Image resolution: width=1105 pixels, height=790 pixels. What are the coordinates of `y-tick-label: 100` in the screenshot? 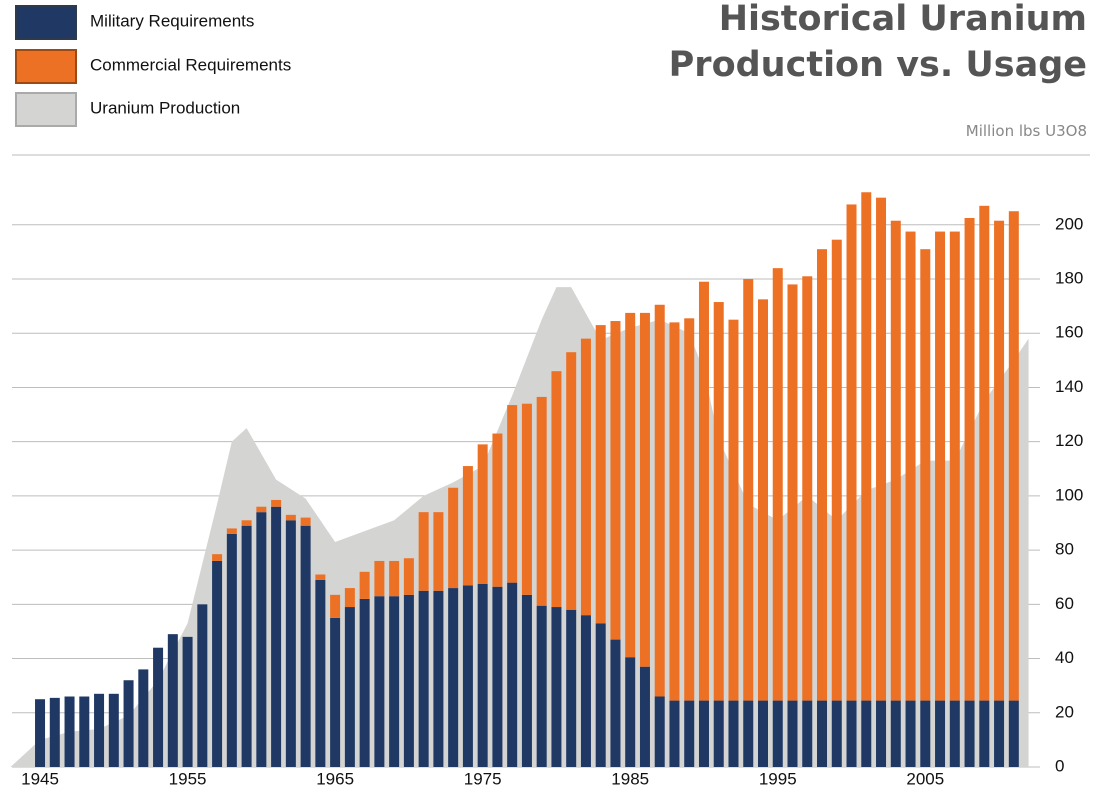 It's located at (1069, 494).